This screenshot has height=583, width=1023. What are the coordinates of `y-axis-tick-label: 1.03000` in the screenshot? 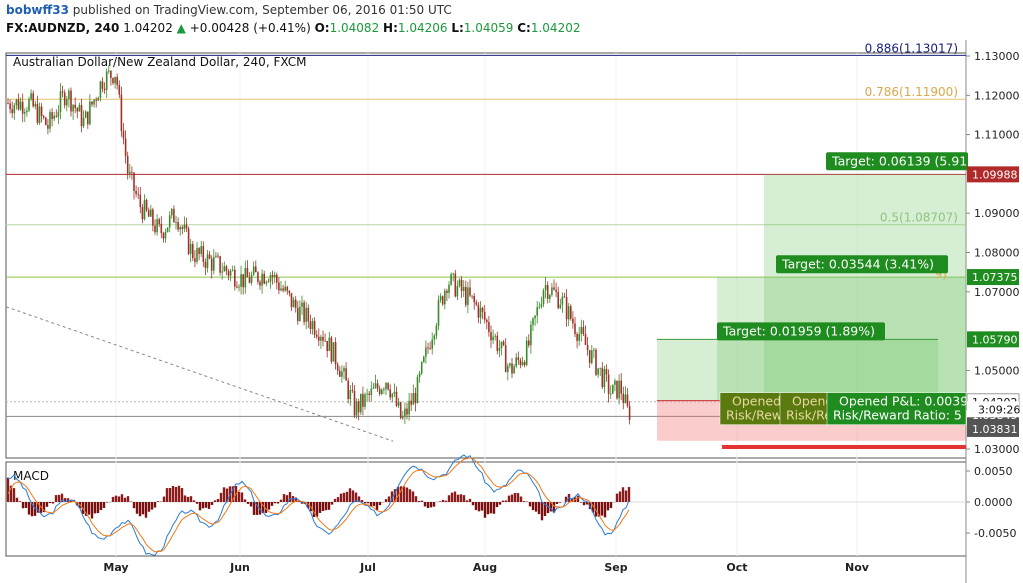 It's located at (997, 449).